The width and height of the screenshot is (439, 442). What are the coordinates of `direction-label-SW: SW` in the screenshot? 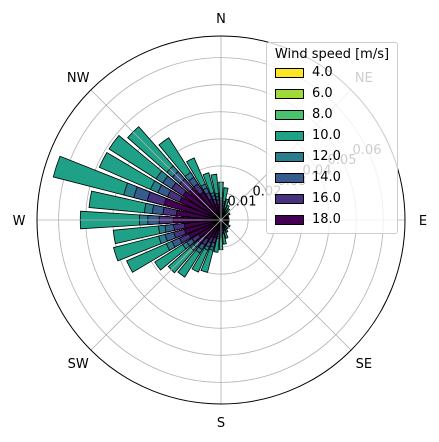 It's located at (78, 364).